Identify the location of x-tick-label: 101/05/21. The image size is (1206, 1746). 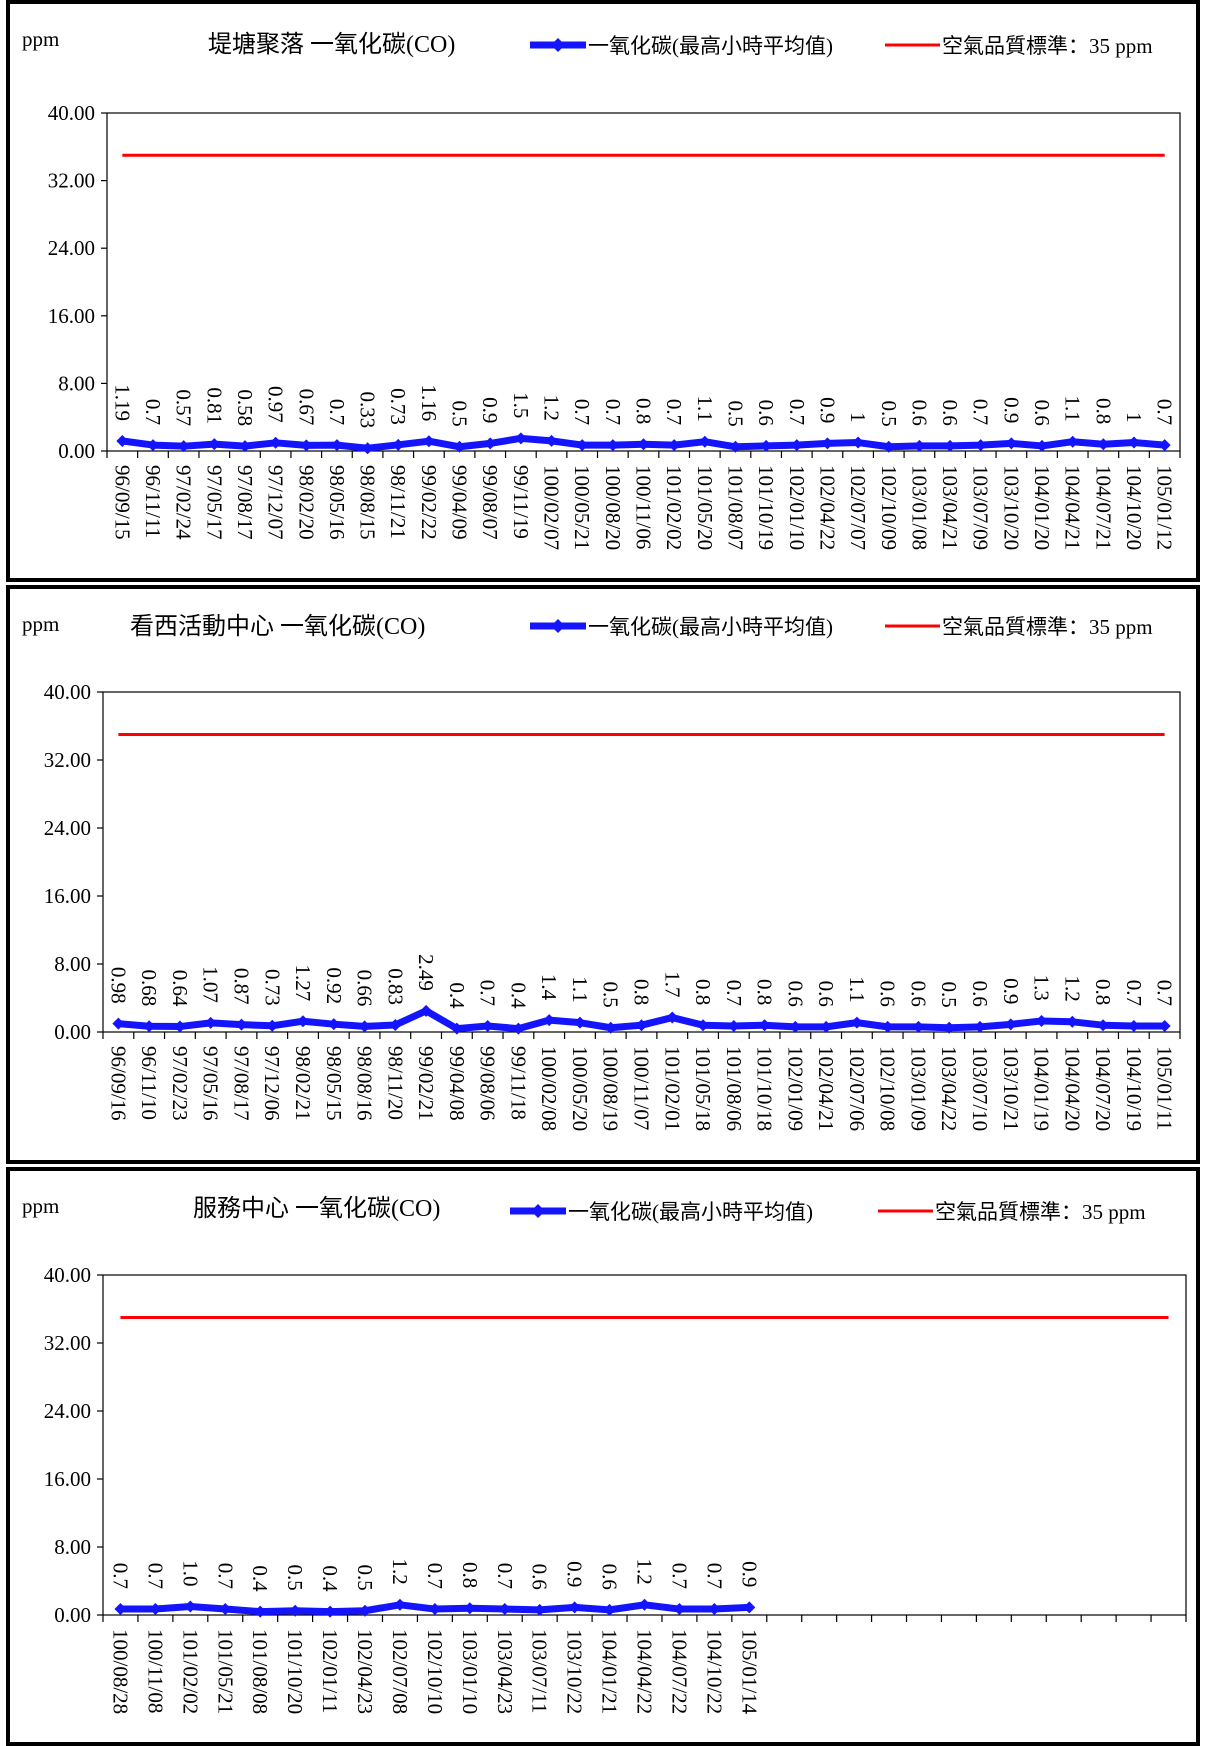
(225, 1671).